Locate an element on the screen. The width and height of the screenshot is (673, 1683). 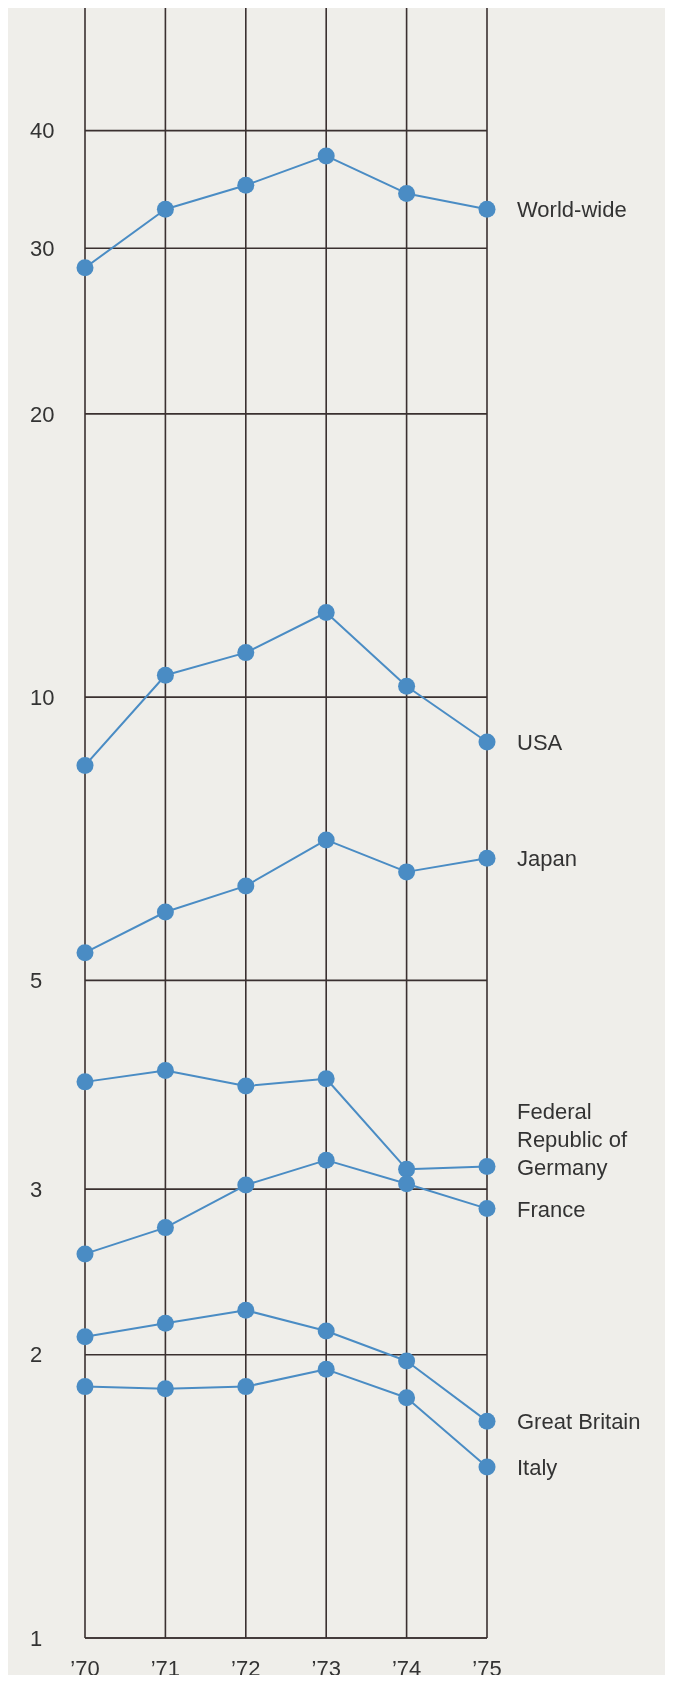
series-label: USA is located at coordinates (540, 742).